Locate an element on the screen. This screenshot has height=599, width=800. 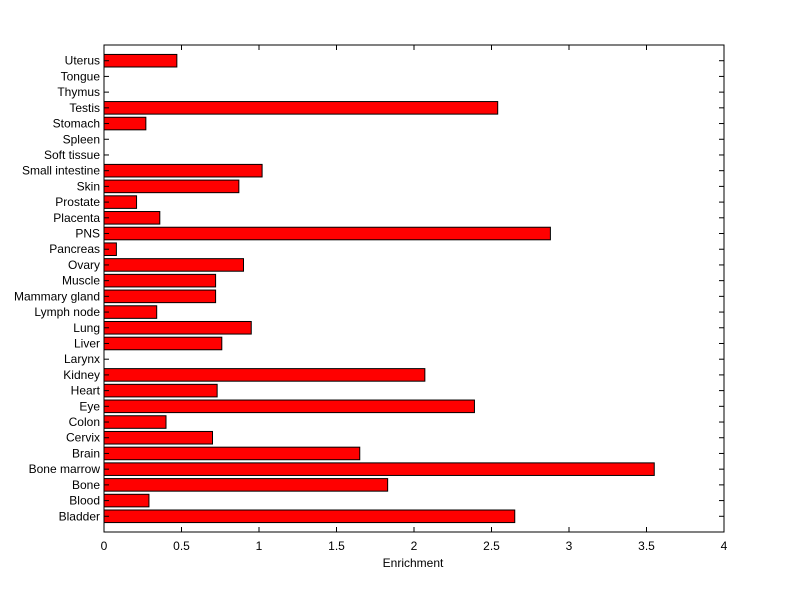
x-tick-label: 0.5 is located at coordinates (181, 546).